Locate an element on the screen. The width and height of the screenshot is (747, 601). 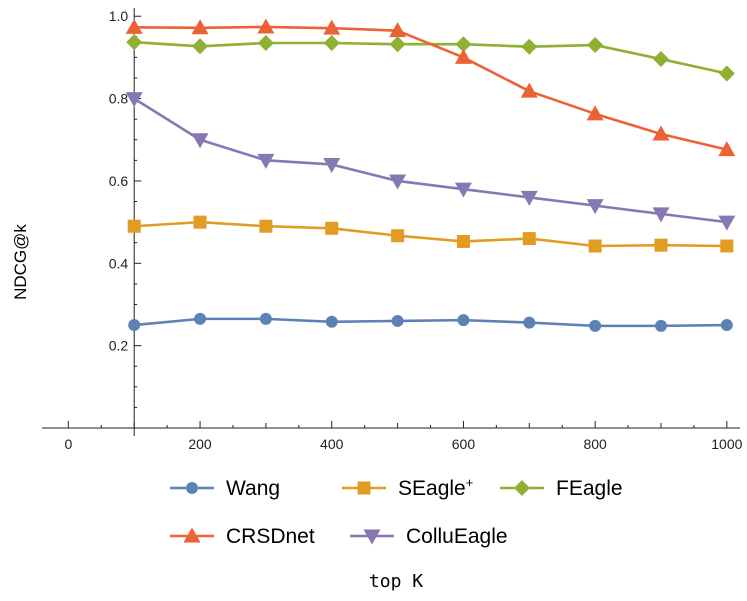
y-tick-label: 0.8 is located at coordinates (119, 99).